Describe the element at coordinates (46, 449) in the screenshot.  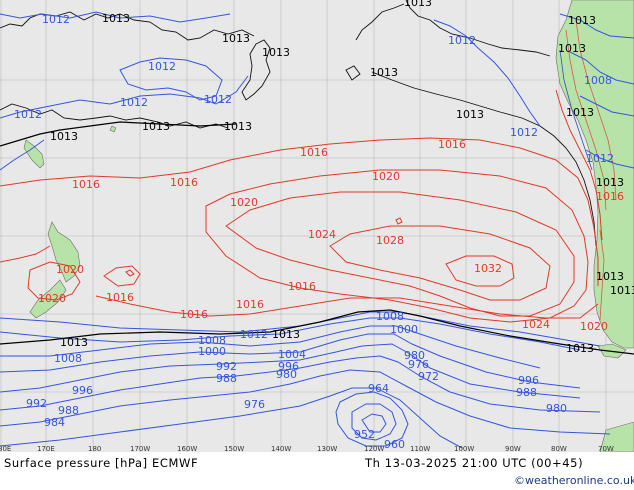
I see `lon-label-170e: 170E` at that location.